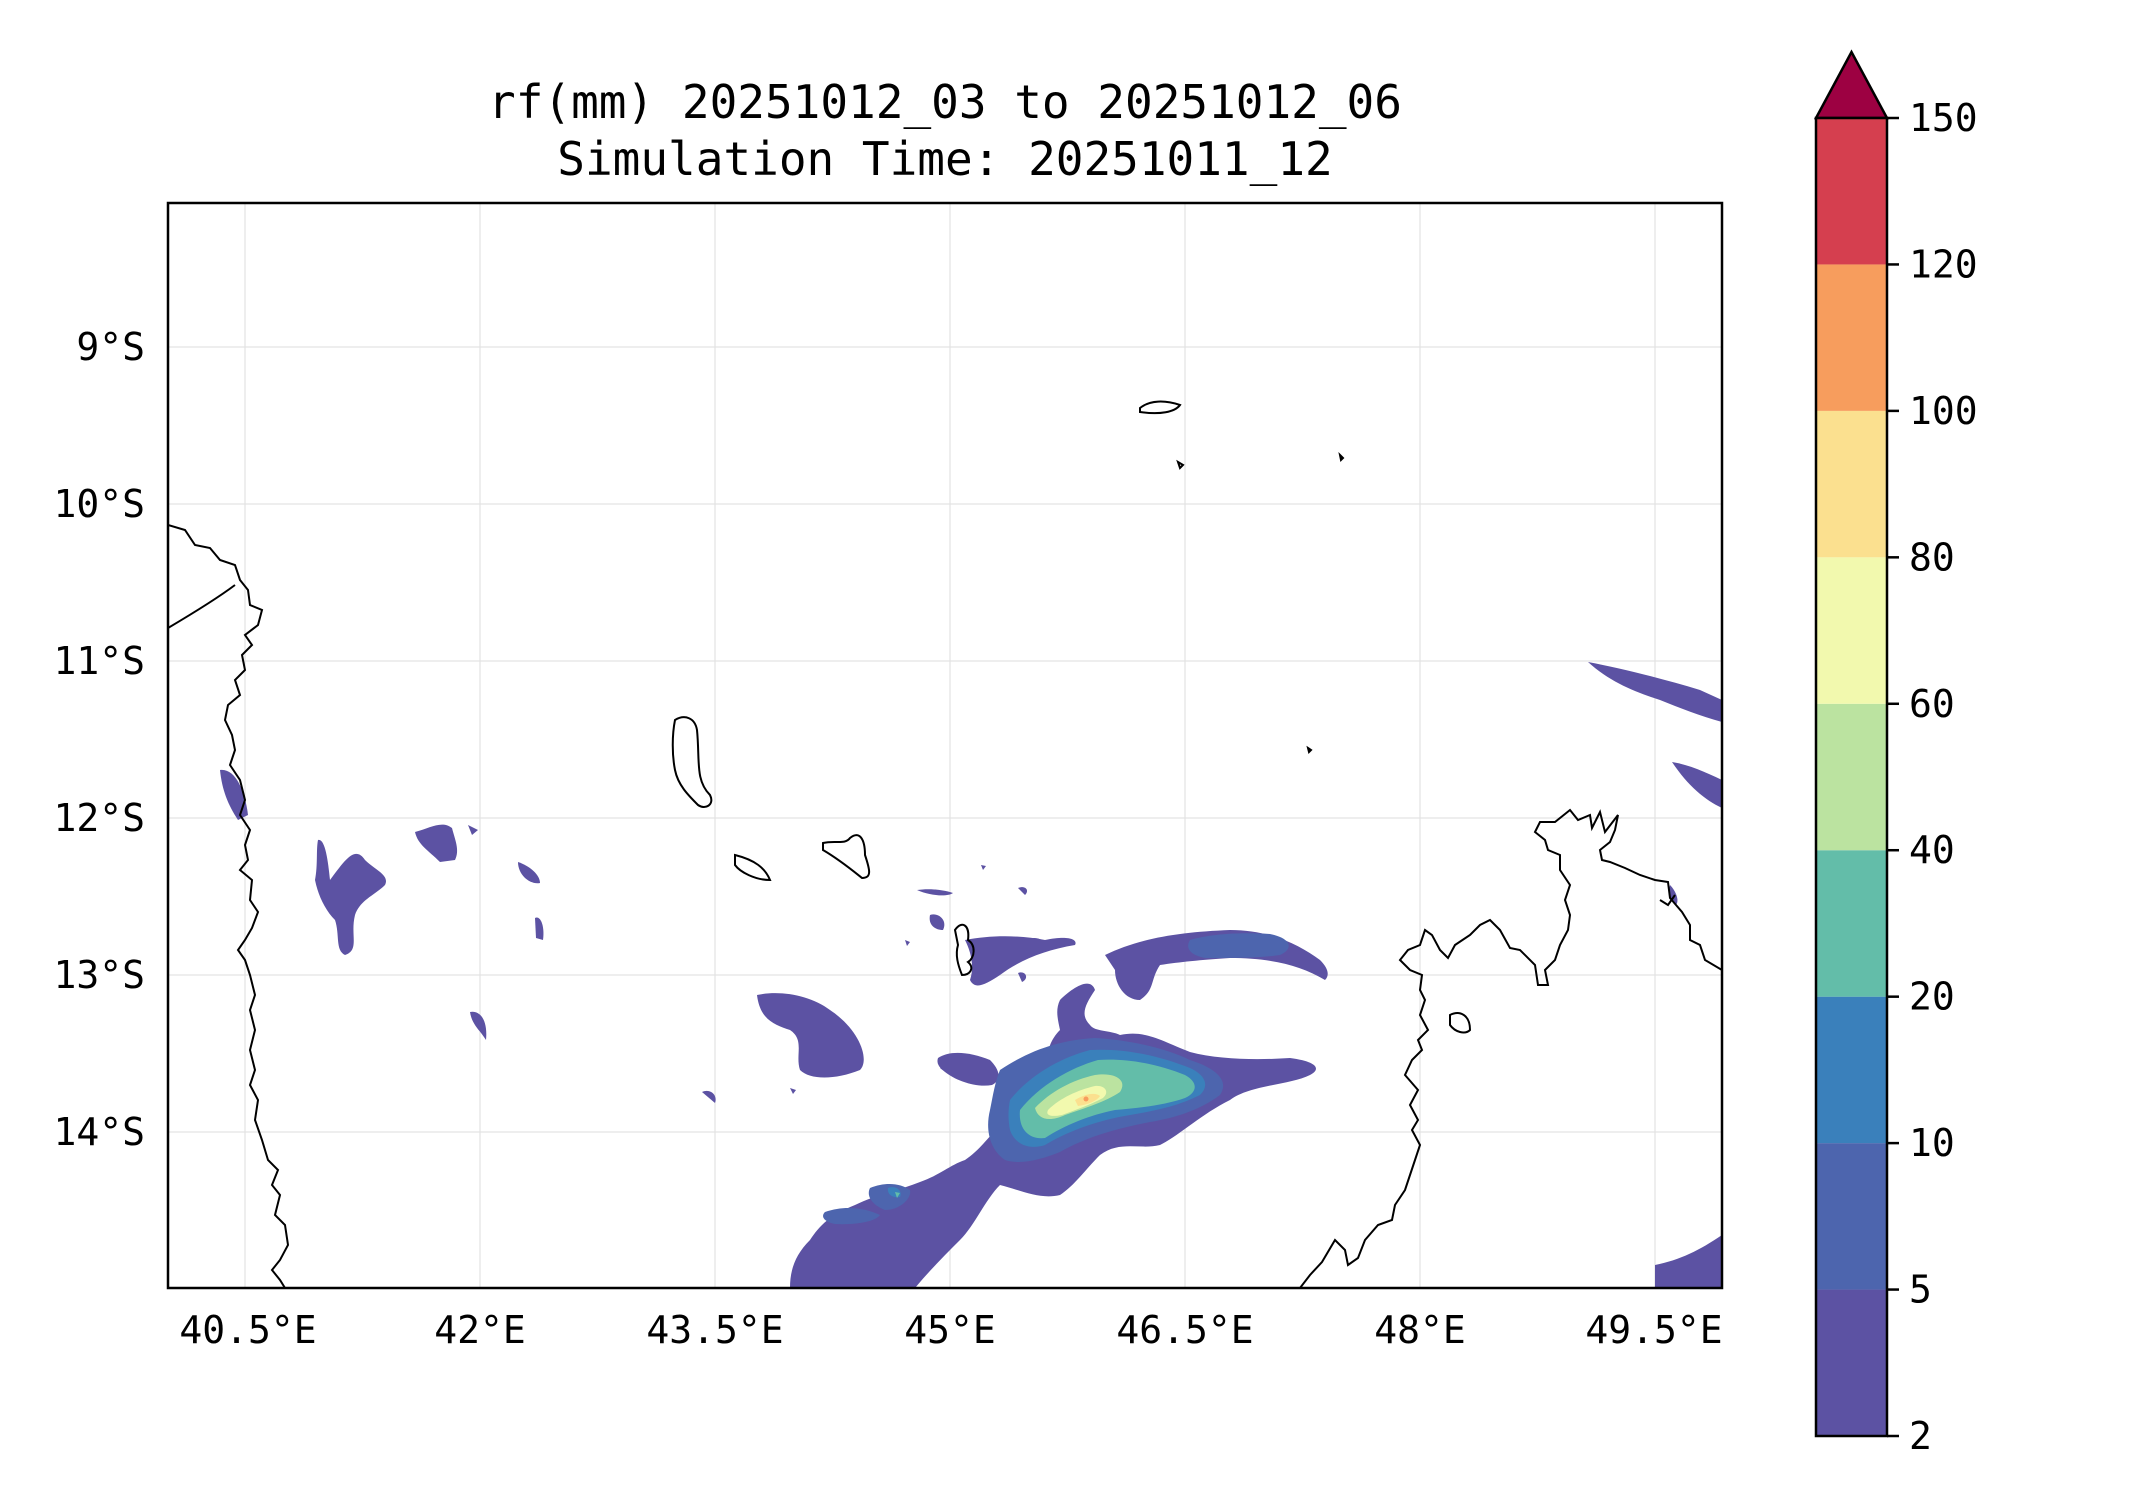 The image size is (2142, 1500). What do you see at coordinates (1653, 1330) in the screenshot?
I see `x-tick-label: 49.5°E` at bounding box center [1653, 1330].